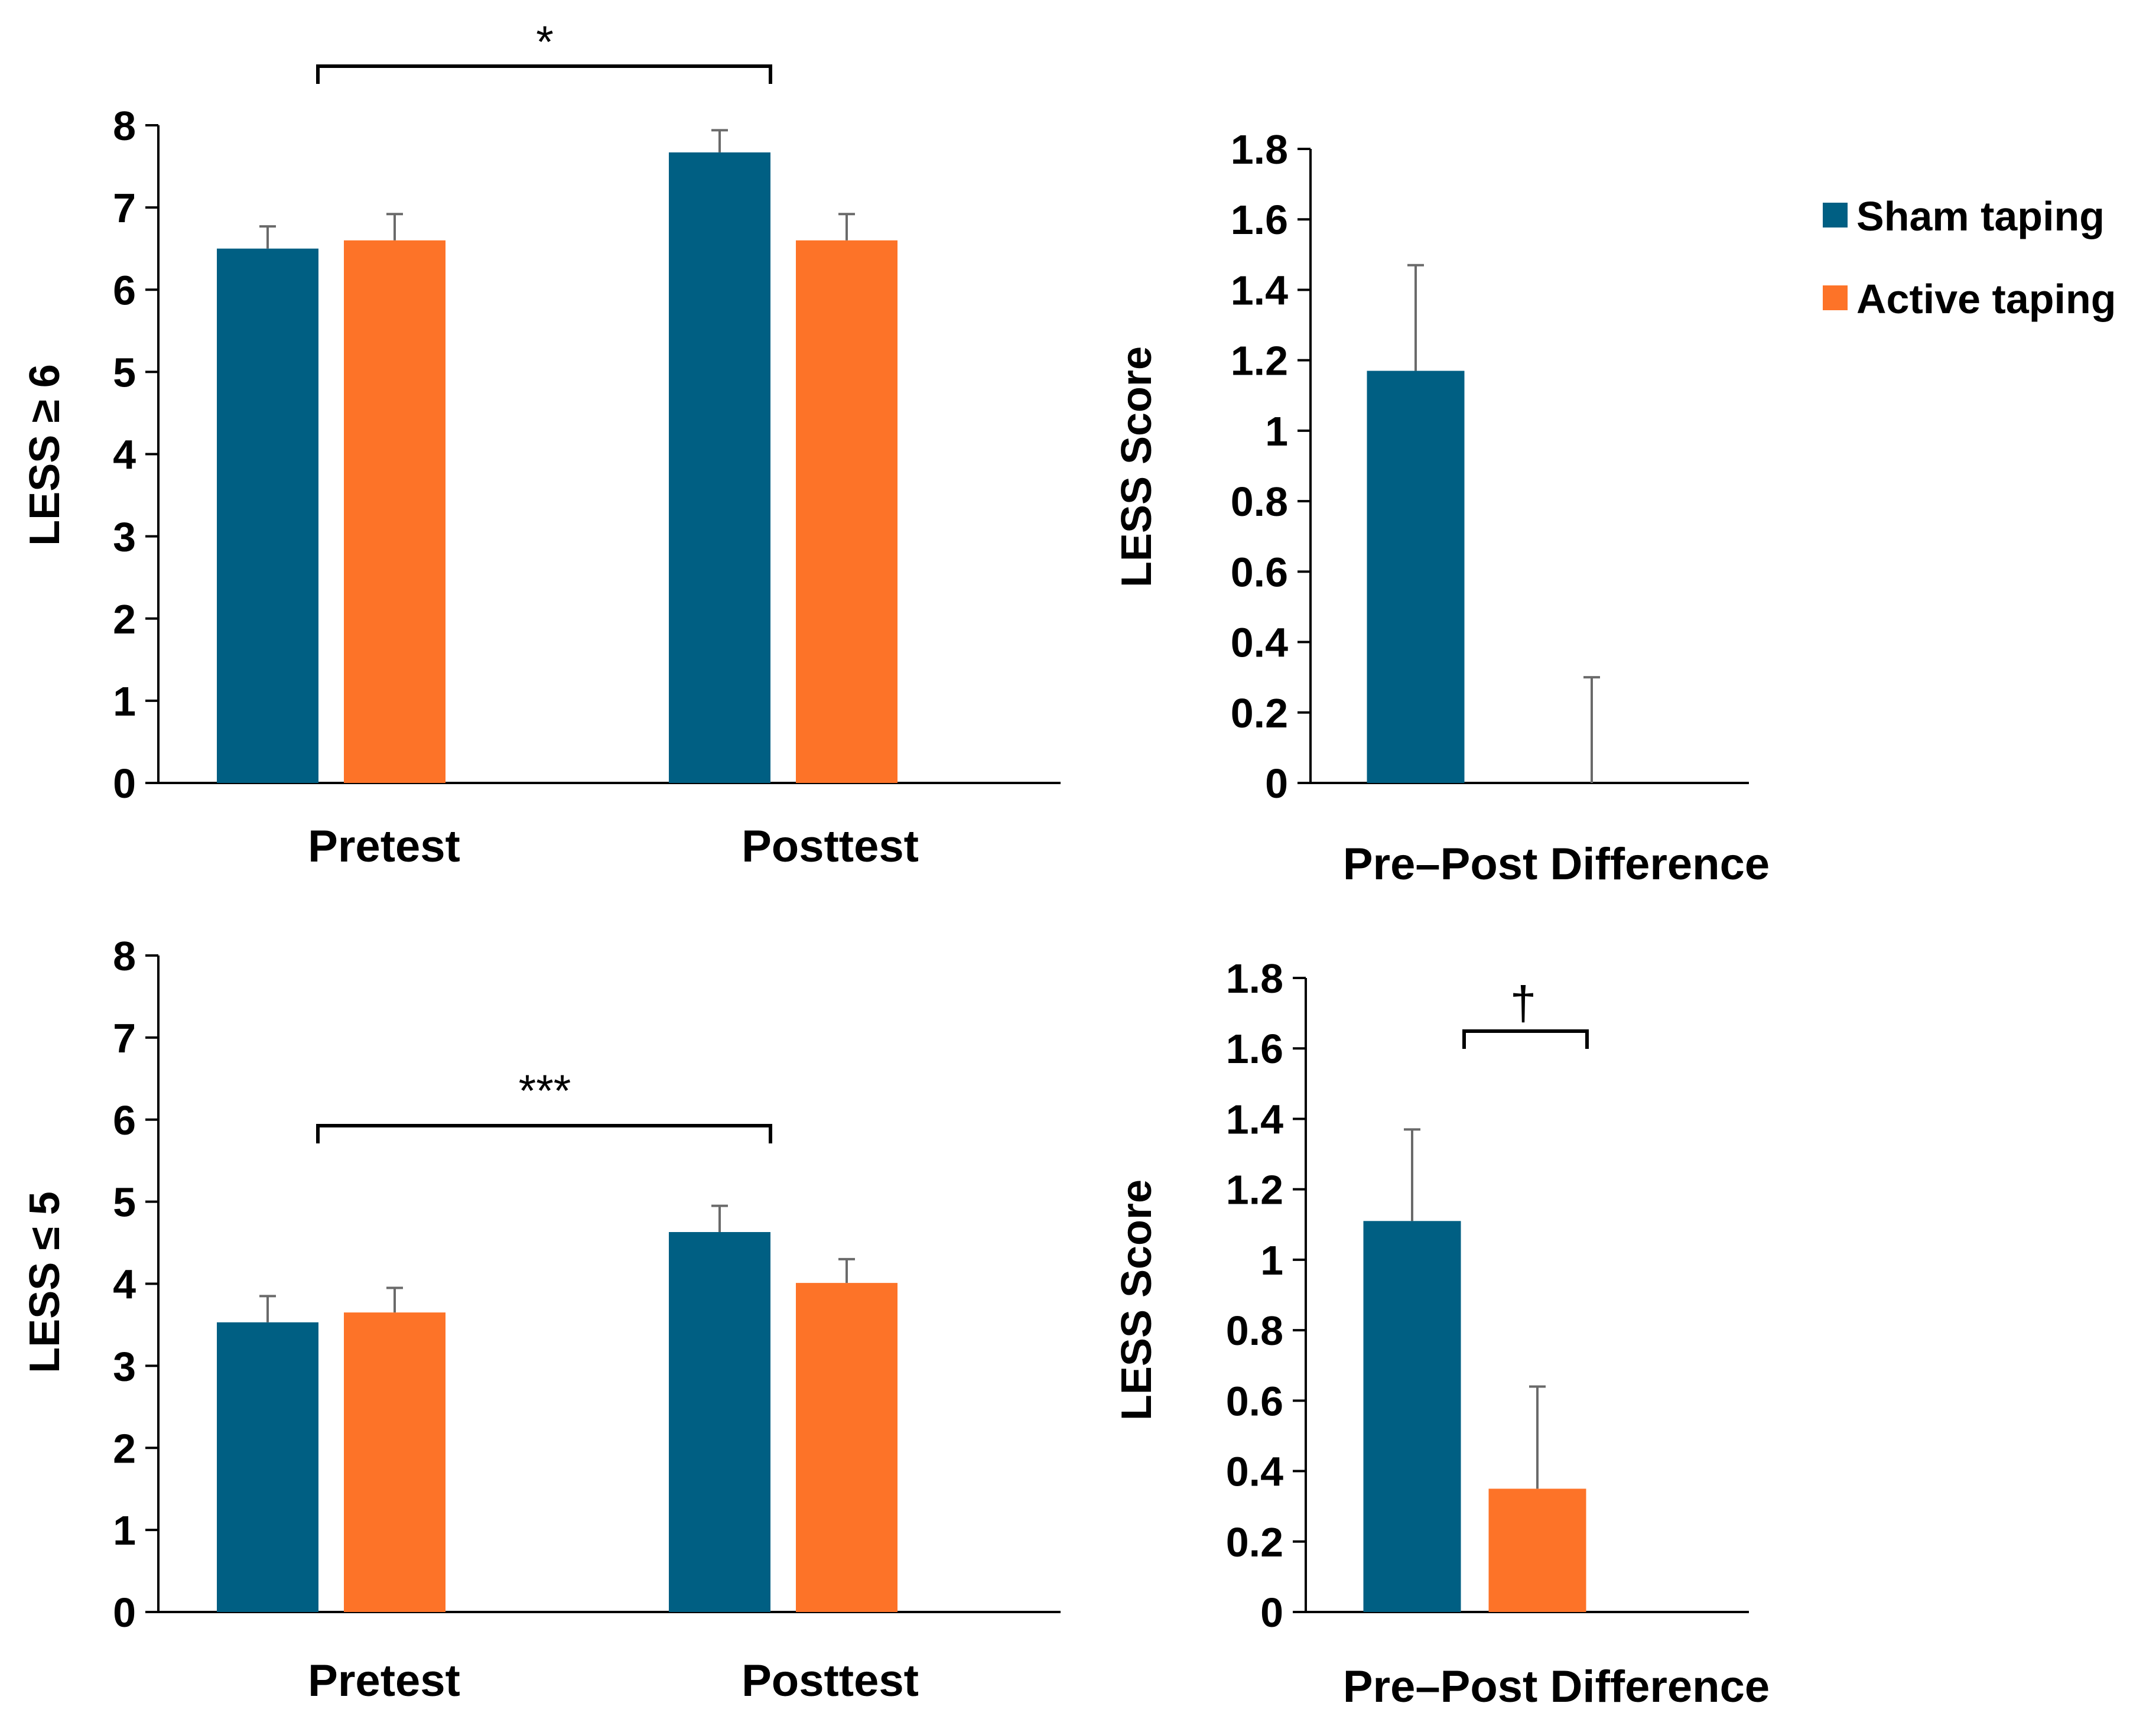  What do you see at coordinates (124, 956) in the screenshot?
I see `panel3-y-tick-label: 8` at bounding box center [124, 956].